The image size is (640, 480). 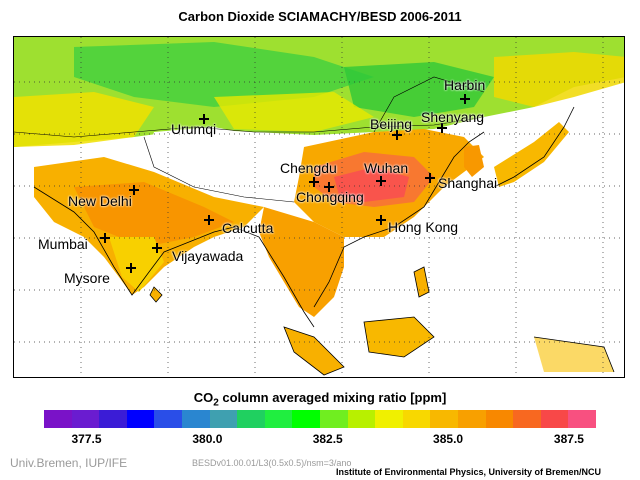 What do you see at coordinates (465, 99) in the screenshot?
I see `marker-harbin` at bounding box center [465, 99].